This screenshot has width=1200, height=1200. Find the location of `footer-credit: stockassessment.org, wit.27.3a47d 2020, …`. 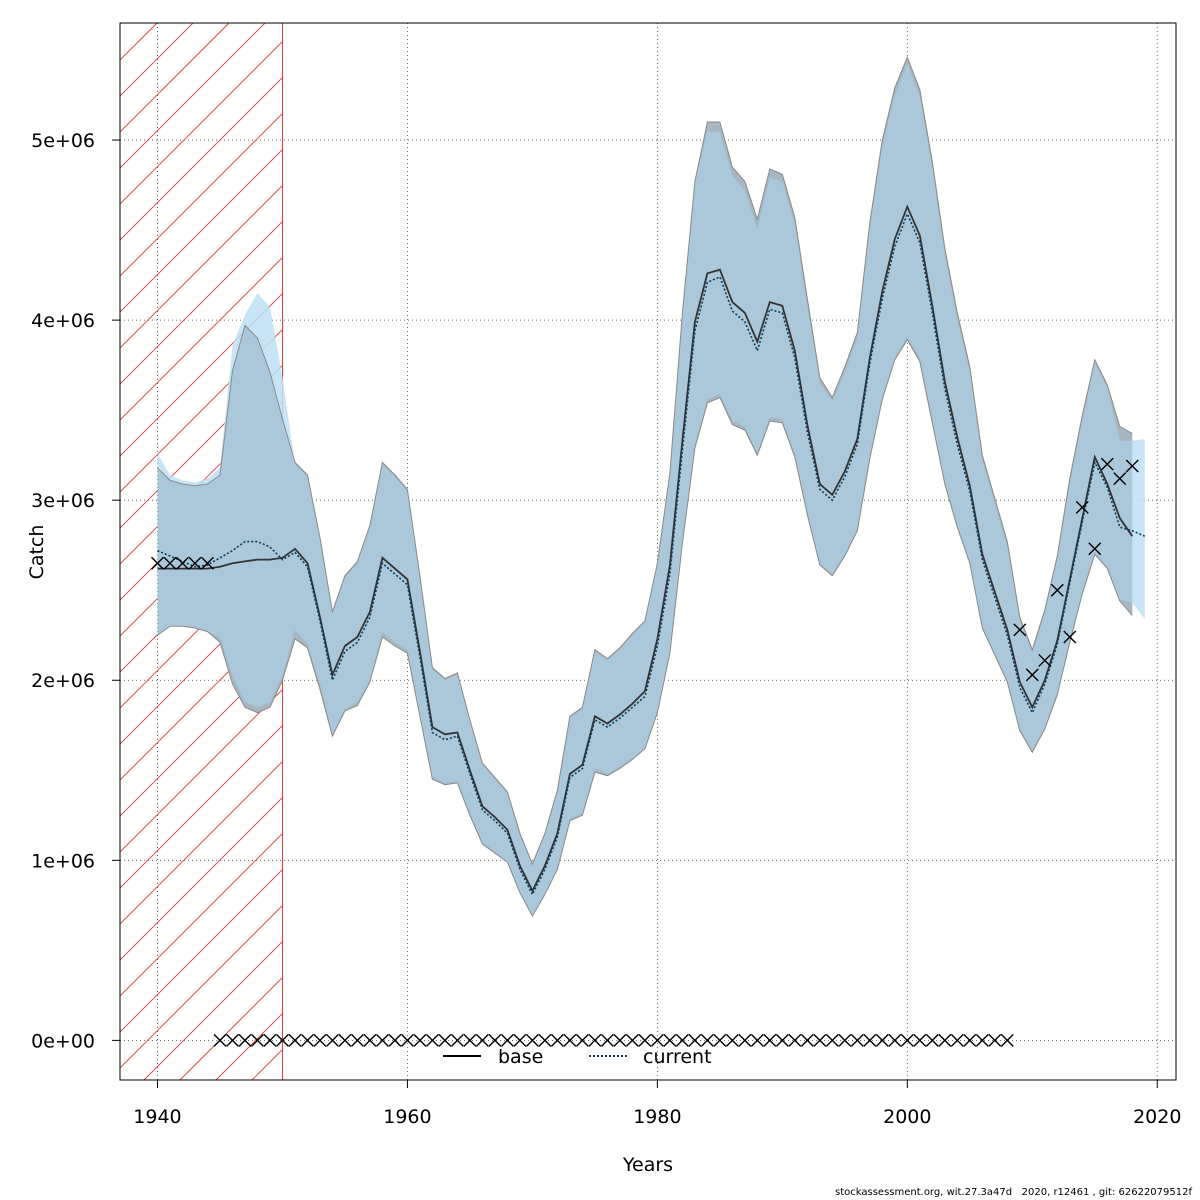

footer-credit: stockassessment.org, wit.27.3a47d 2020, … is located at coordinates (1013, 1192).